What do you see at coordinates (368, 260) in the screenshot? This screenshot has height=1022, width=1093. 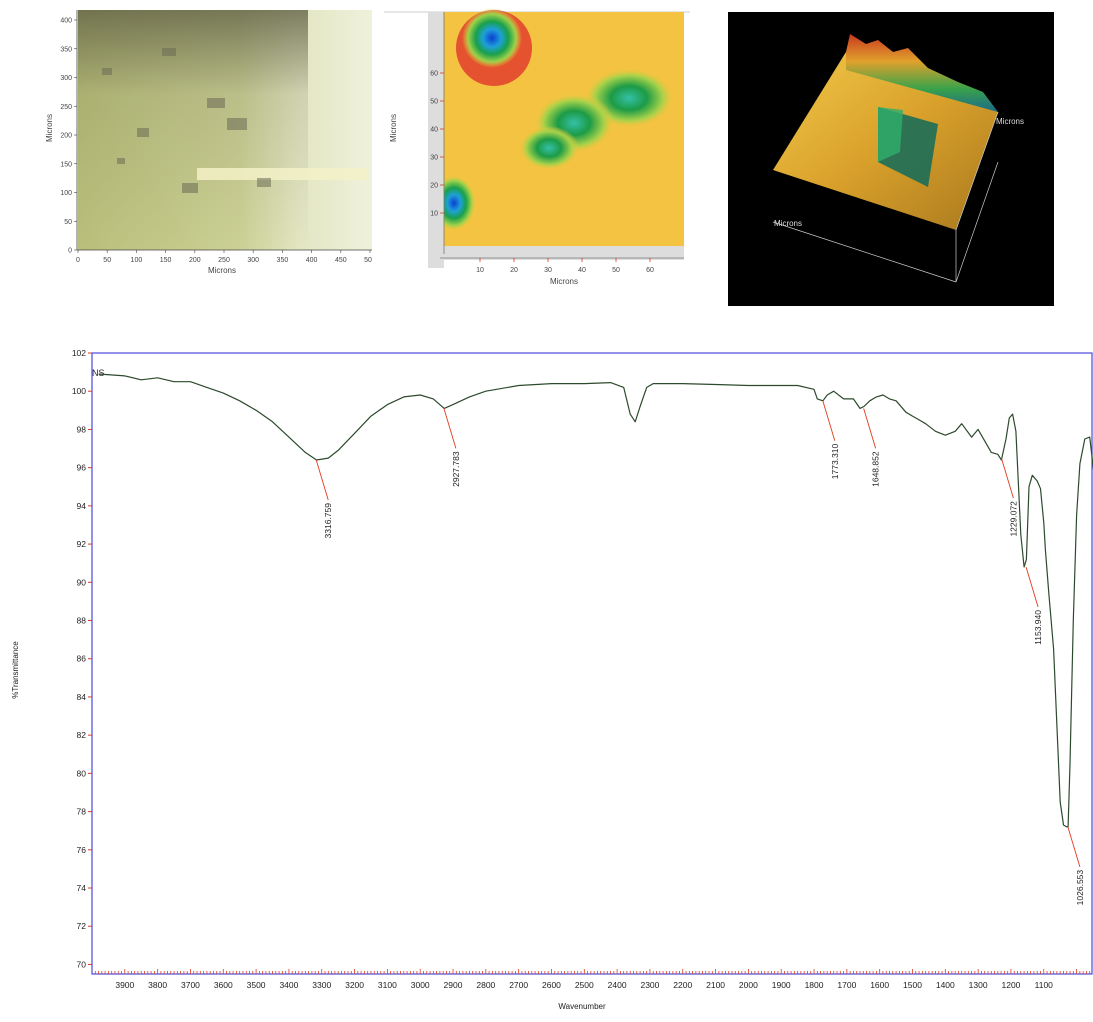 I see `micrograph-xtick-label: 500` at bounding box center [368, 260].